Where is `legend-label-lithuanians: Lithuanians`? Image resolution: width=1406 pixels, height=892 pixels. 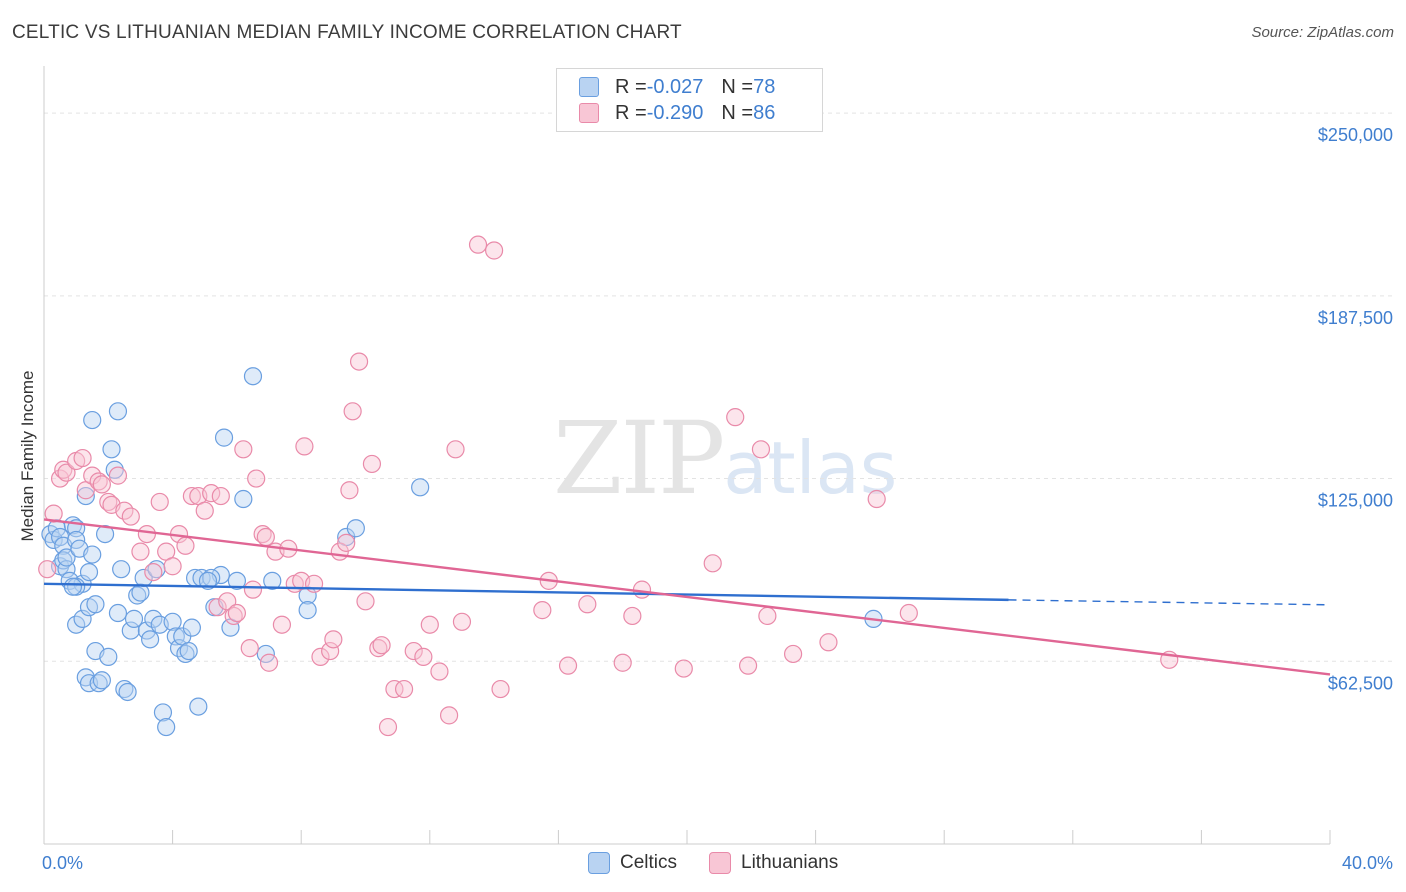 legend-label-lithuanians: Lithuanians is located at coordinates (790, 862).